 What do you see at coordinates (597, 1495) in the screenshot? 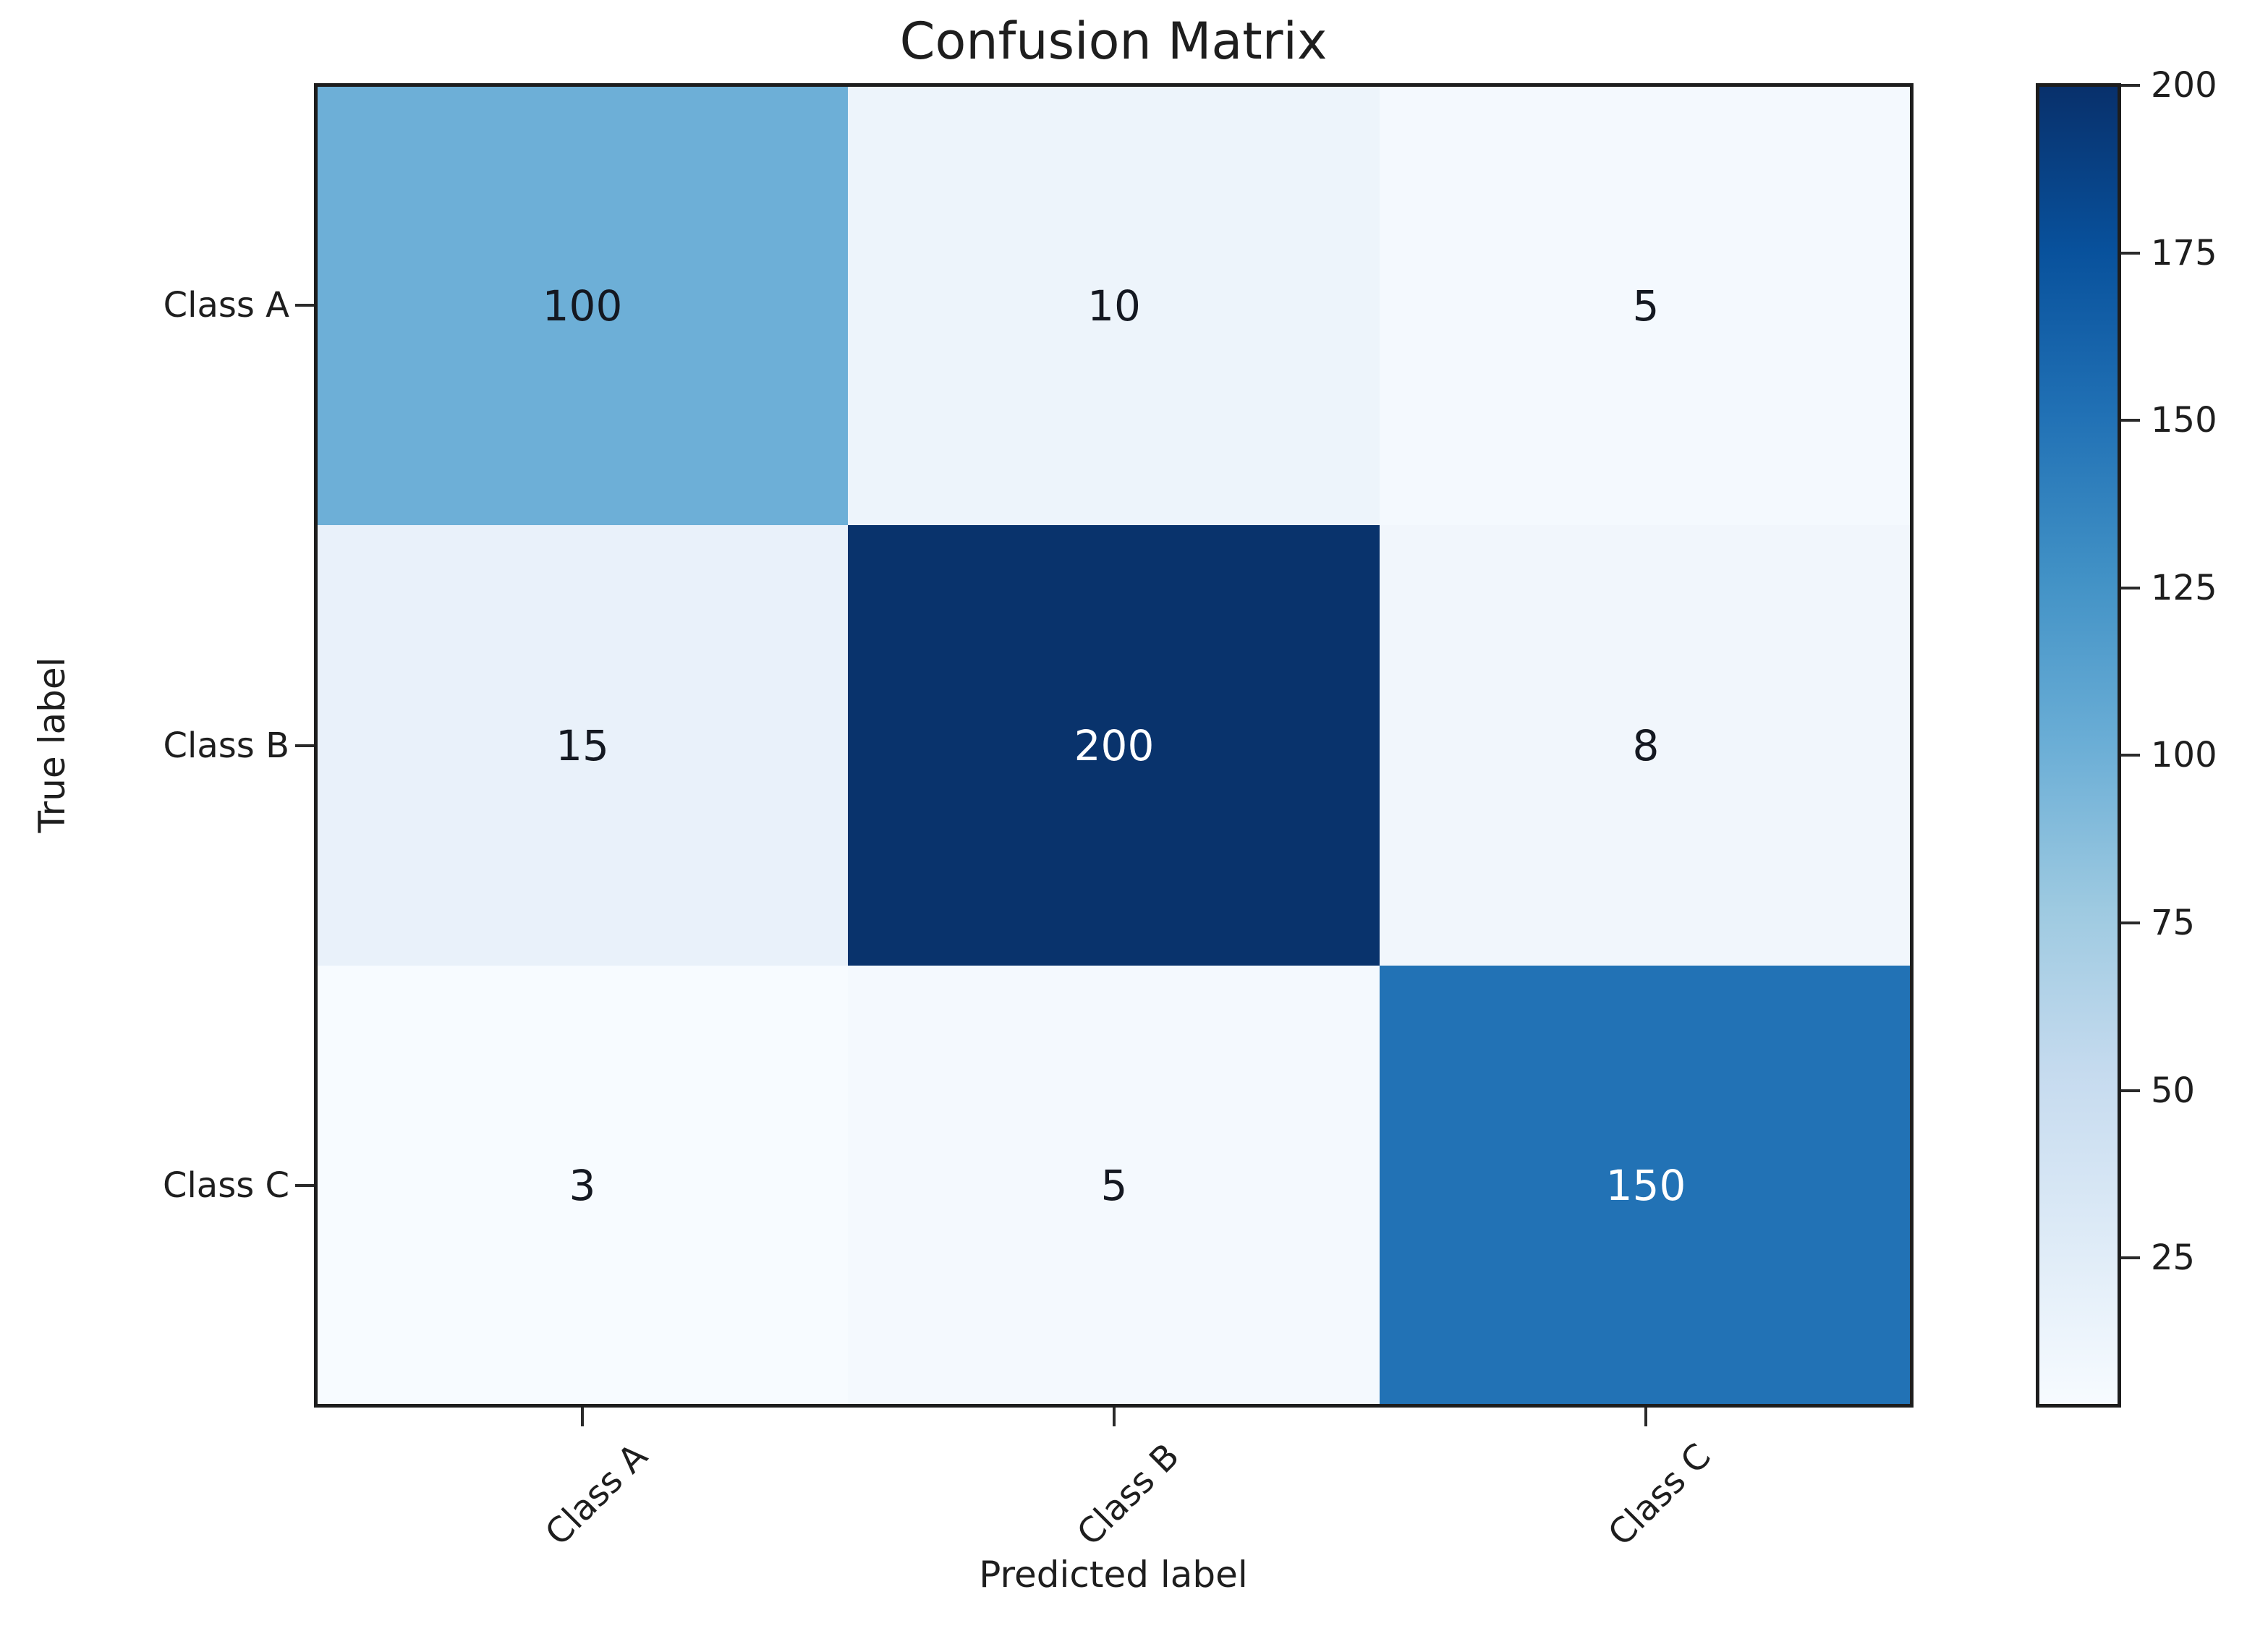
I see `x-tick-label: Class A` at bounding box center [597, 1495].